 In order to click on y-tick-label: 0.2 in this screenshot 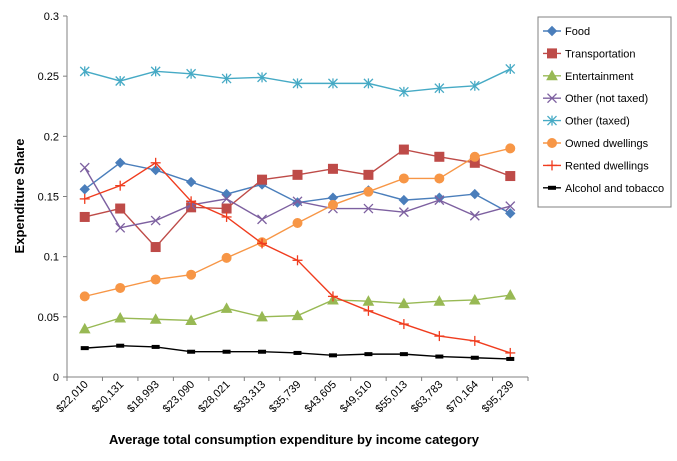, I will do `click(51, 137)`.